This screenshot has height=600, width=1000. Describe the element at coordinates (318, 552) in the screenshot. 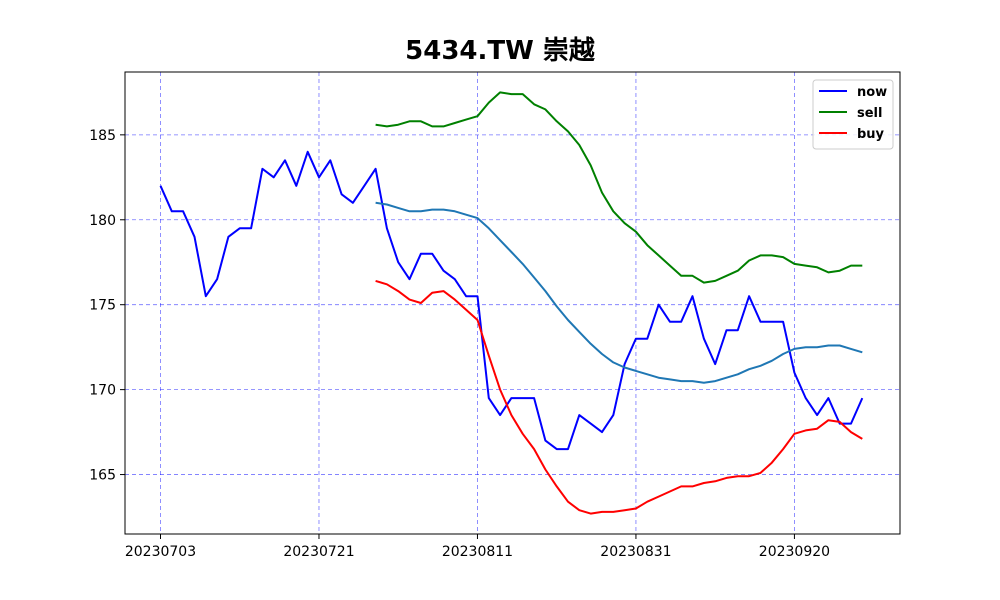

I see `x-tick-label: 20230721` at that location.